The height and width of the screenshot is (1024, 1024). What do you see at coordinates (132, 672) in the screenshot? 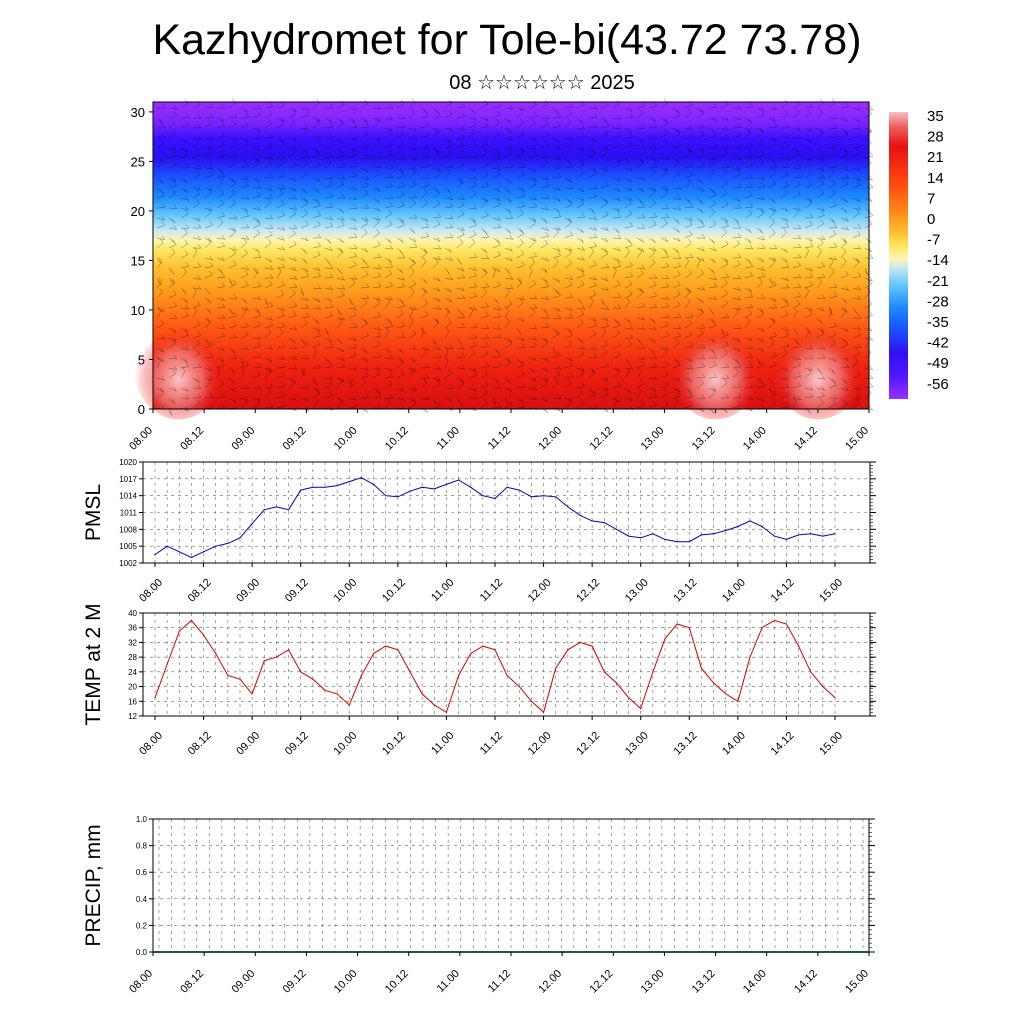
I see `temp-ytick-label: 24` at bounding box center [132, 672].